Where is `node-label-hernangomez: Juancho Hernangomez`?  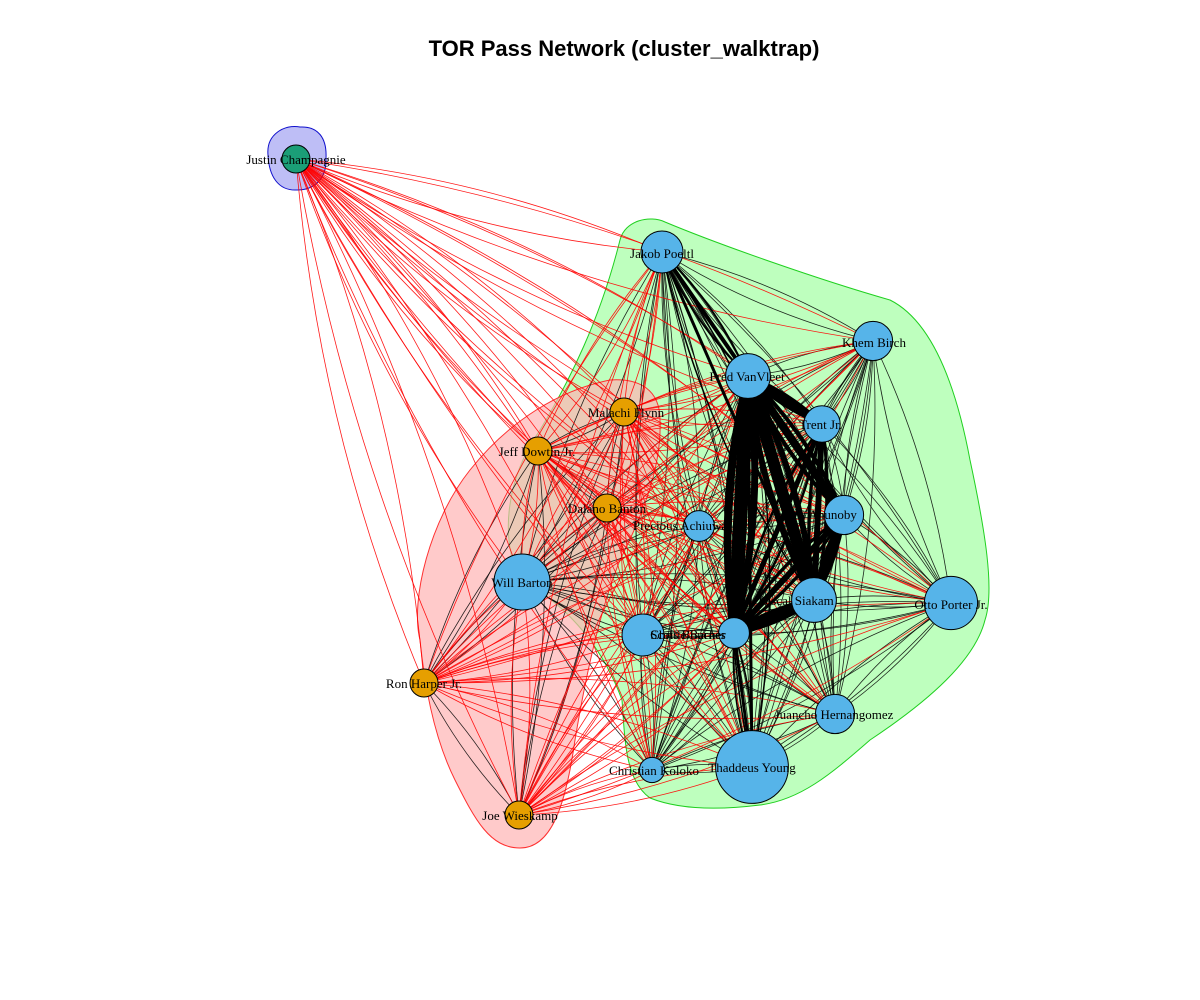
node-label-hernangomez: Juancho Hernangomez is located at coordinates (834, 714).